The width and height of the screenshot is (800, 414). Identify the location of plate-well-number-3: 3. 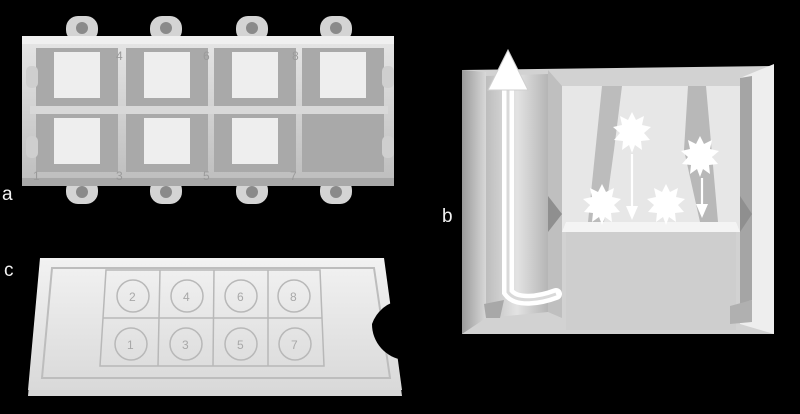
(185, 345).